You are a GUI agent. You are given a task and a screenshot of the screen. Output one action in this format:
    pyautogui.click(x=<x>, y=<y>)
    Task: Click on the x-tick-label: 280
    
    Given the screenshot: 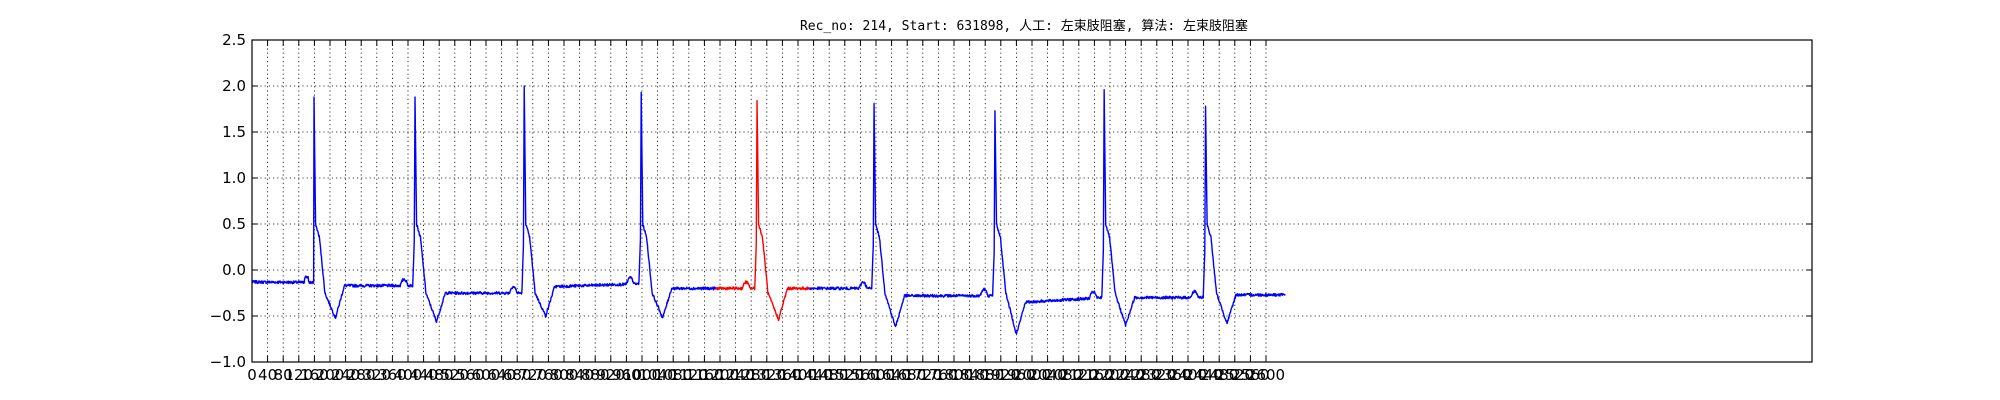 What is the action you would take?
    pyautogui.click(x=361, y=375)
    